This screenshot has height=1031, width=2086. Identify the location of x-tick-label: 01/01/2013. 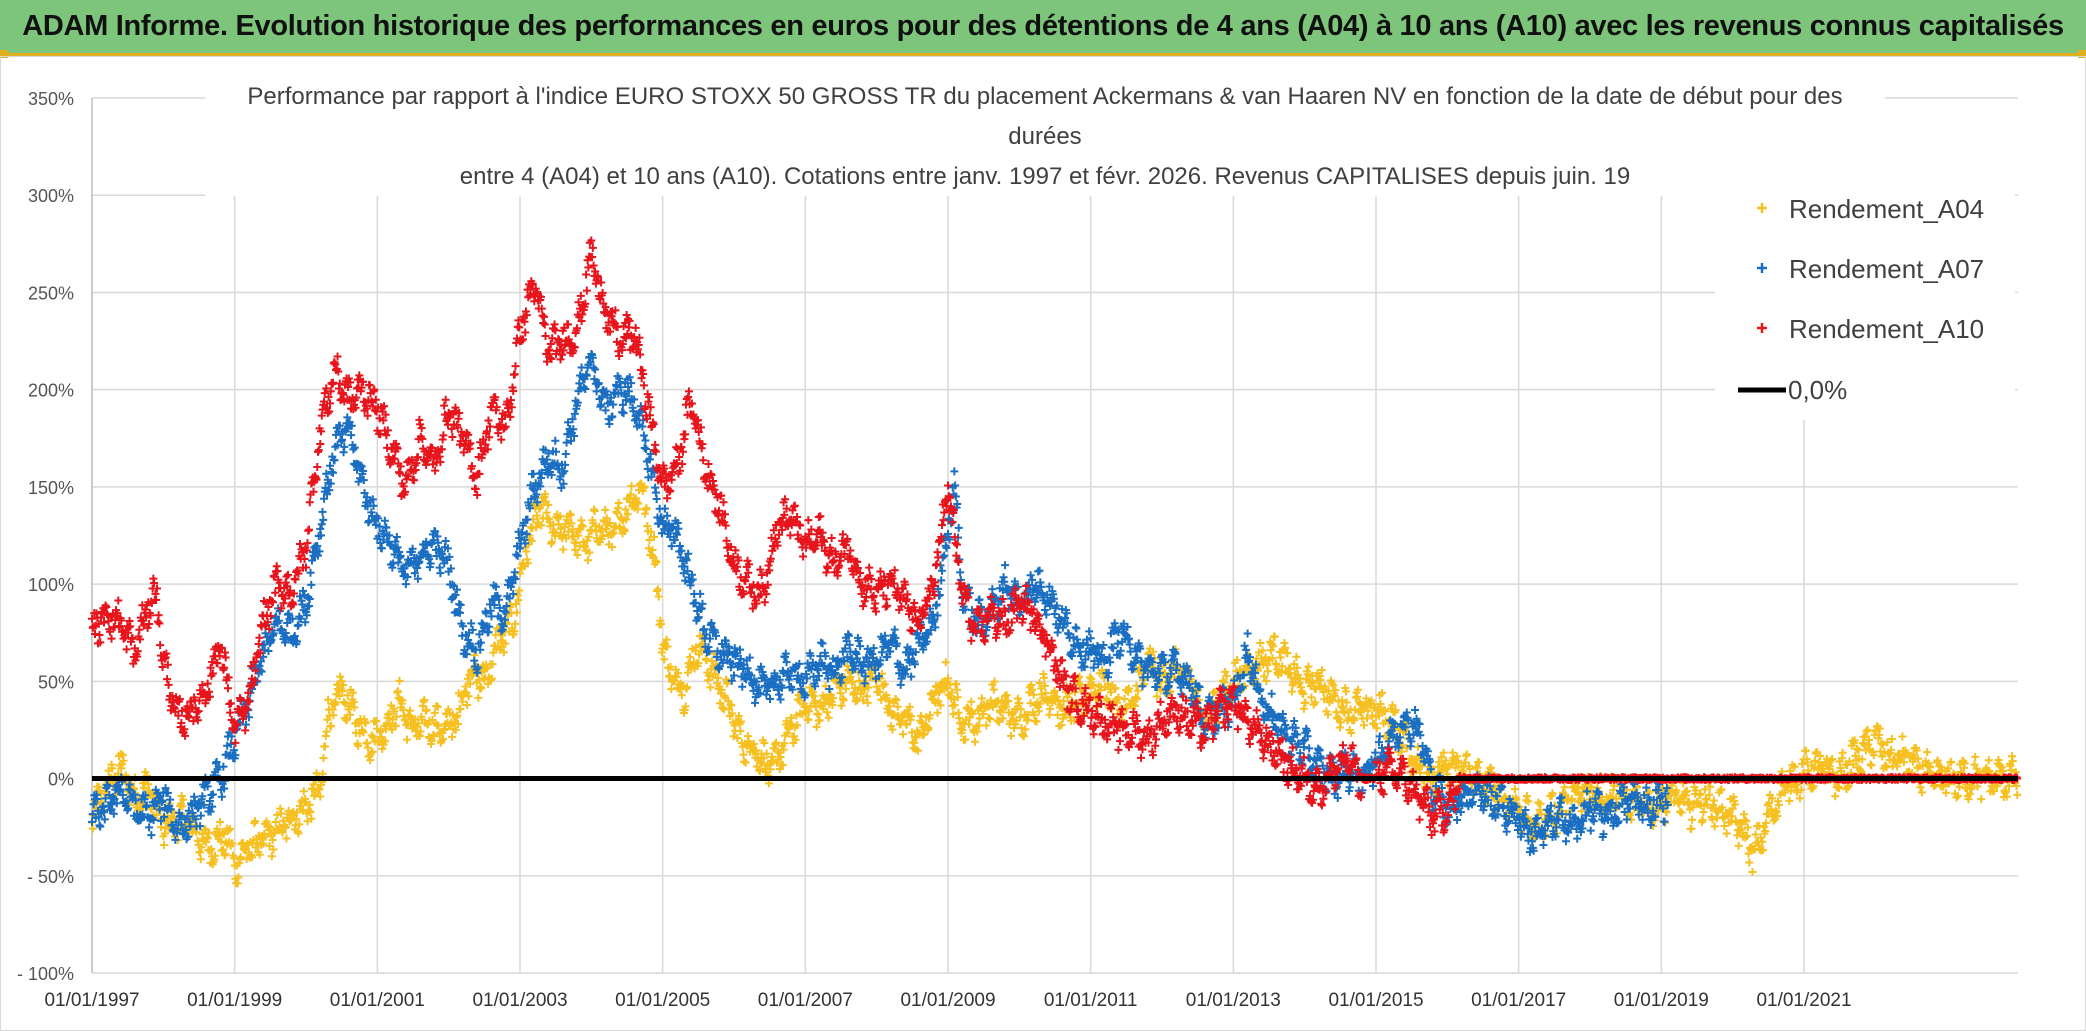
(1233, 1000).